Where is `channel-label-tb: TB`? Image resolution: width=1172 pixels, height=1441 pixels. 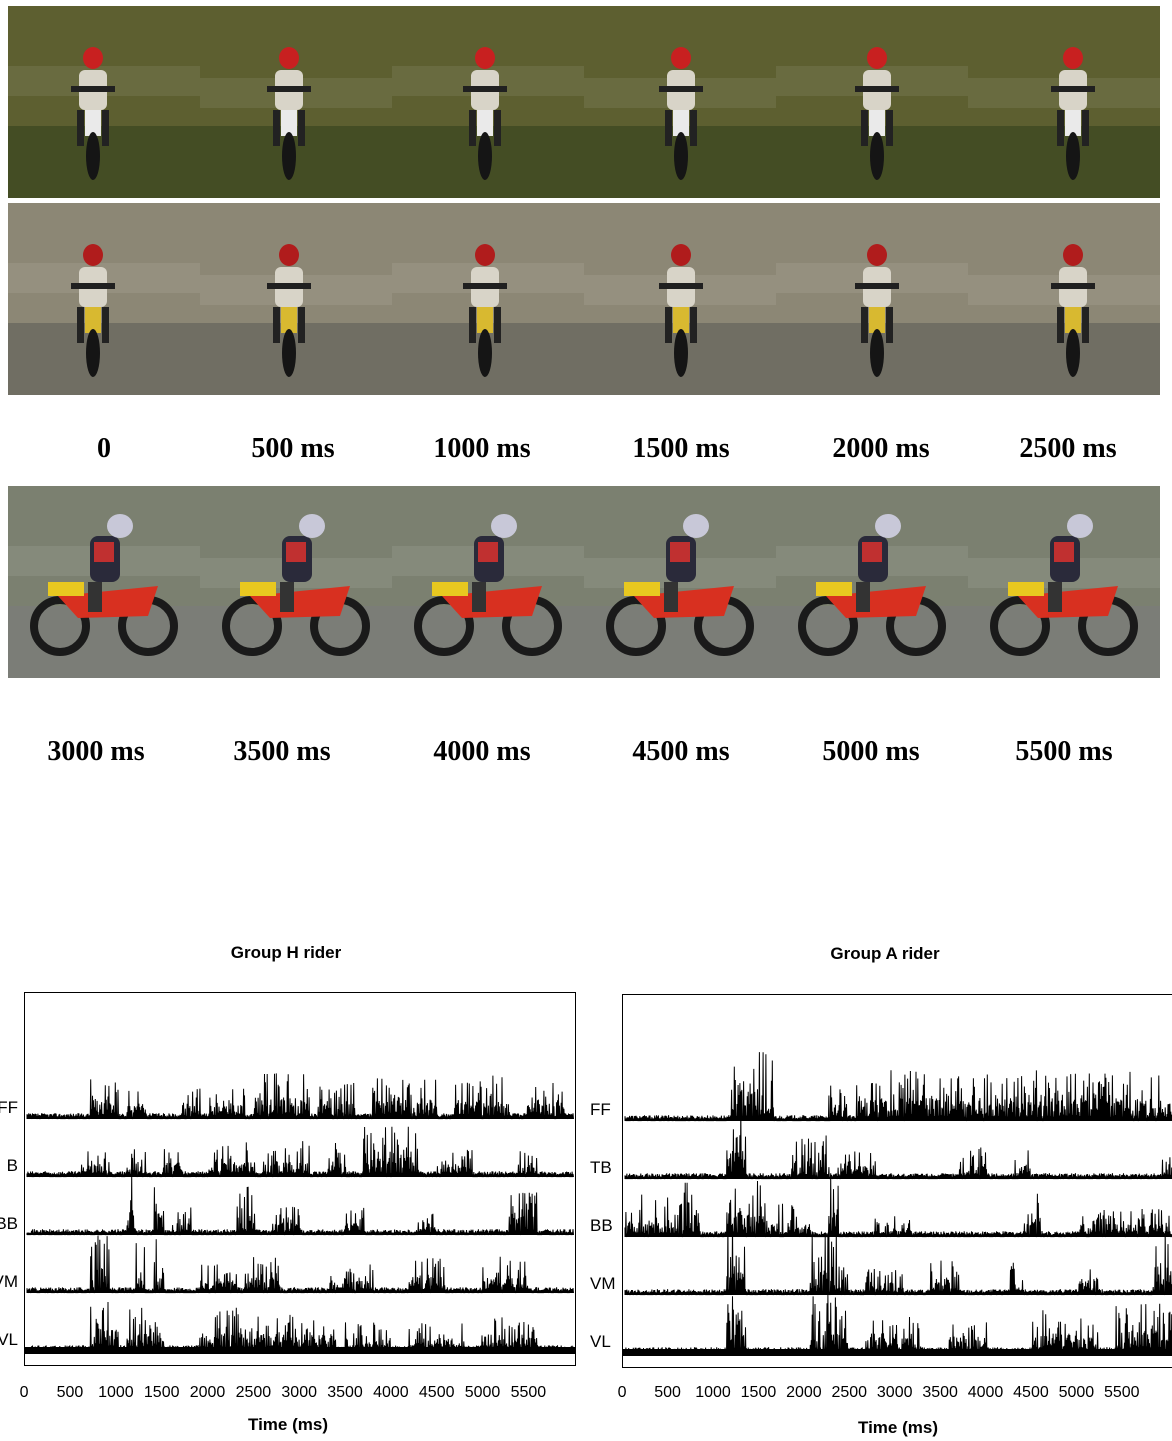
channel-label-tb: TB is located at coordinates (601, 1167).